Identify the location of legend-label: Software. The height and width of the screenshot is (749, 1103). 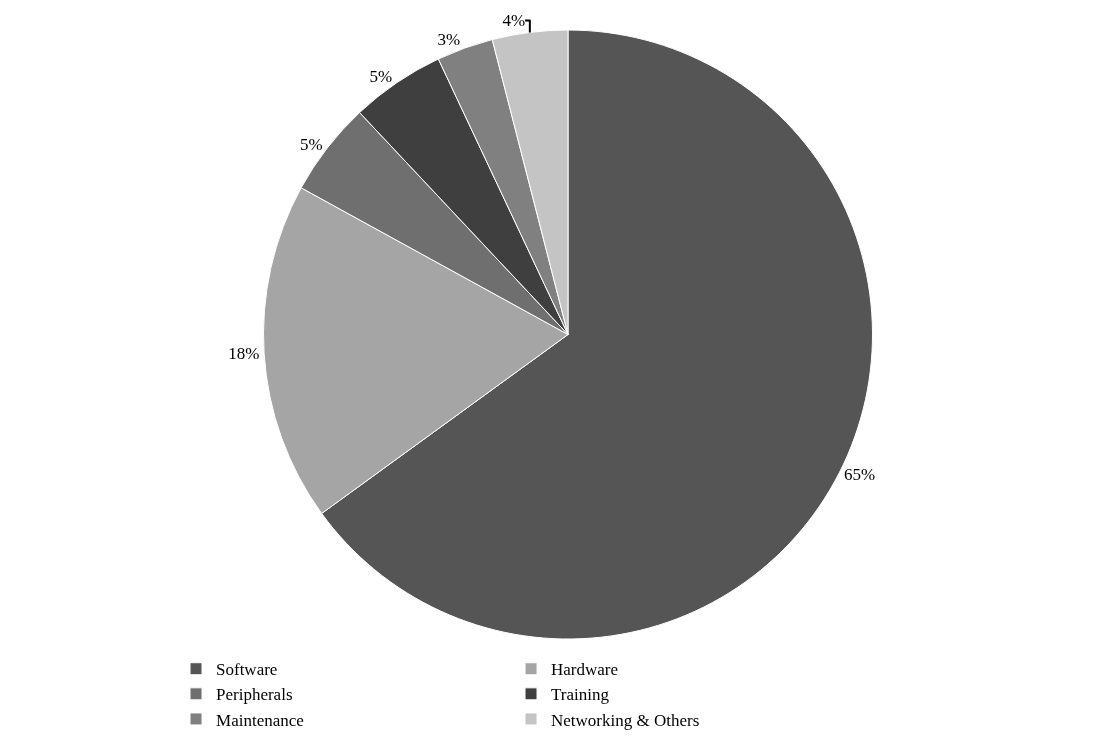
(247, 670).